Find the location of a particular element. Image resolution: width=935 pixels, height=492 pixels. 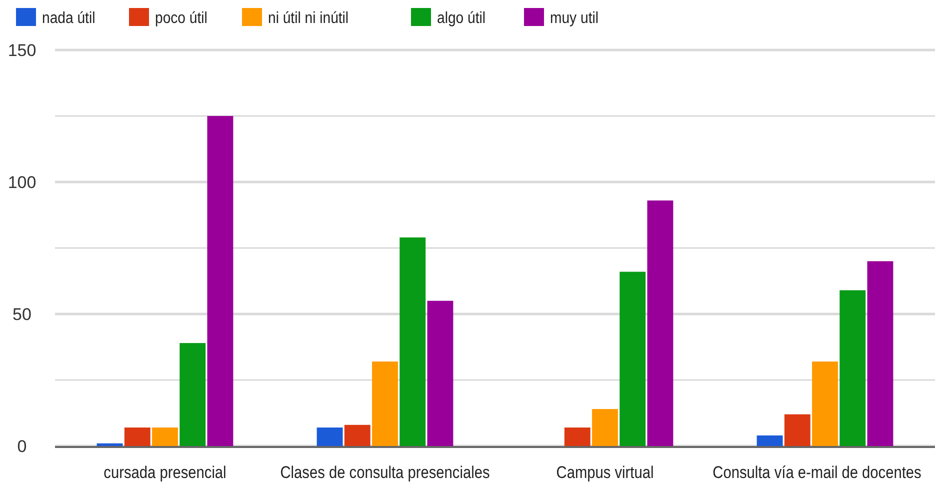

x-tick-label: cursada presencial is located at coordinates (165, 473).